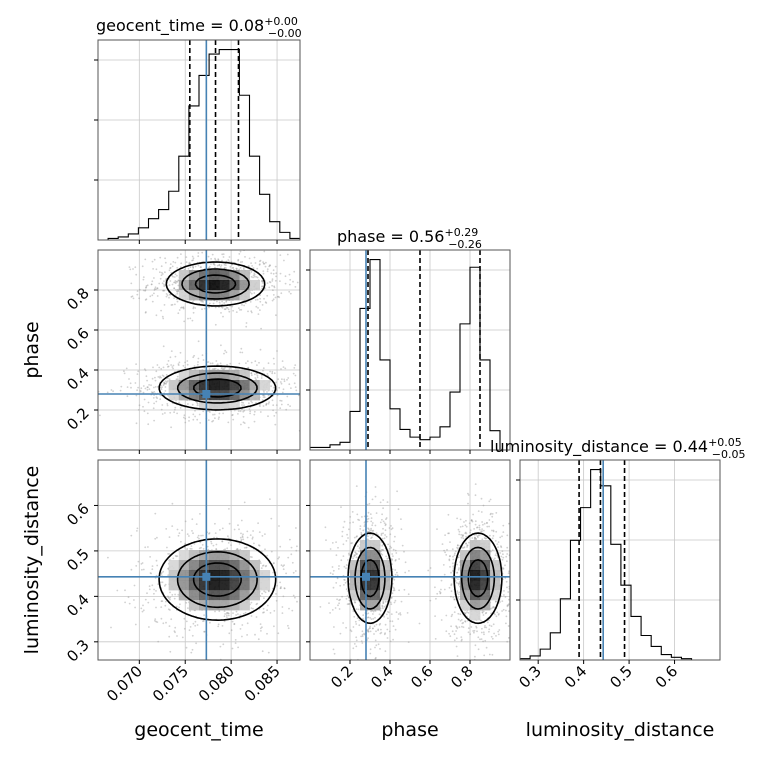 This screenshot has width=760, height=760. Describe the element at coordinates (621, 677) in the screenshot. I see `tick-label-luminosity-distance: 0.5` at that location.